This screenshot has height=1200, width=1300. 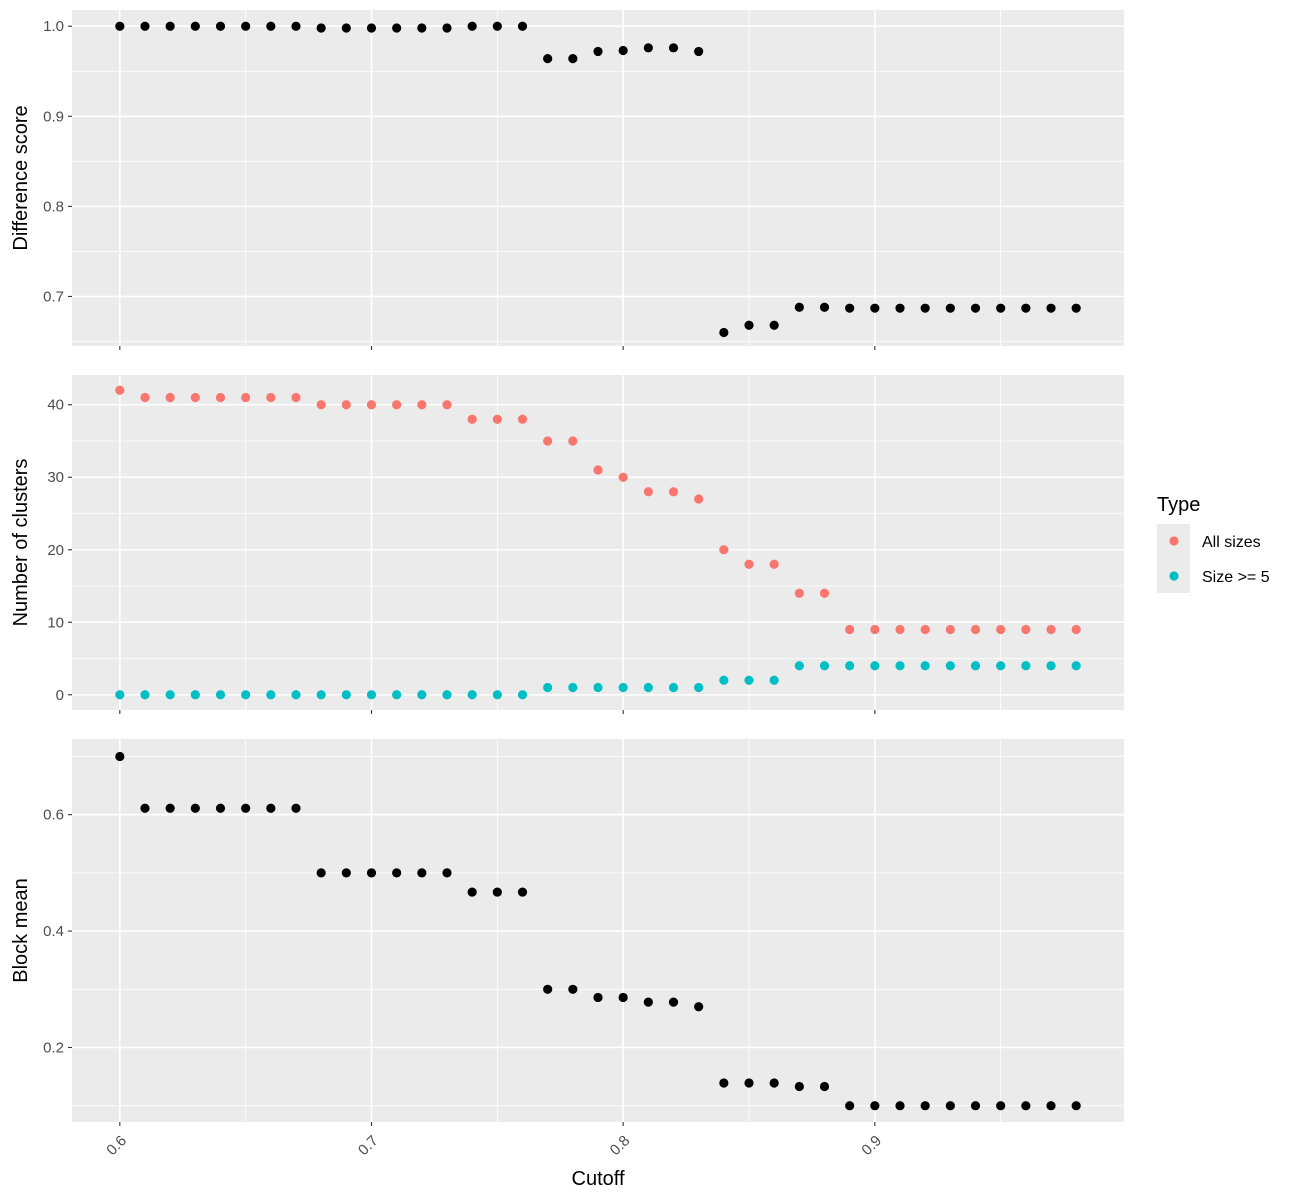 I want to click on x-tick-label: 0.9, so click(x=871, y=1145).